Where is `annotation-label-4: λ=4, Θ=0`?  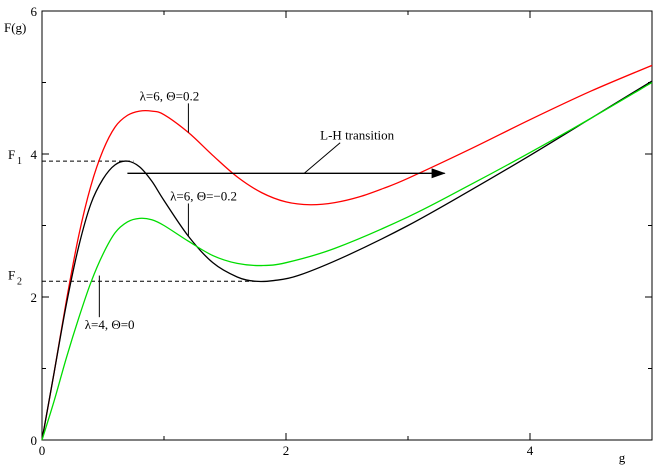 annotation-label-4: λ=4, Θ=0 is located at coordinates (110, 324).